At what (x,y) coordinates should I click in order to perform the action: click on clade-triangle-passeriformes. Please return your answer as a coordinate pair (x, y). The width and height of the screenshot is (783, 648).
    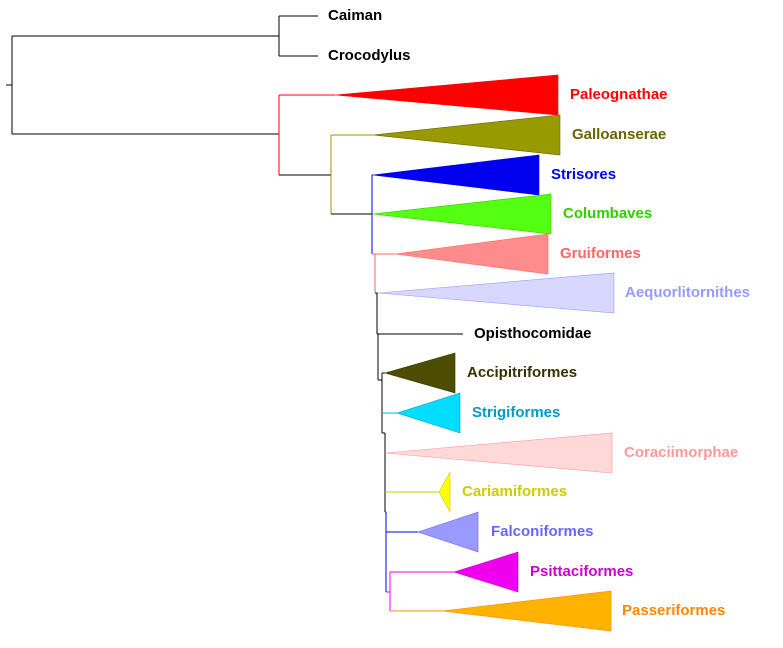
    Looking at the image, I should click on (526, 611).